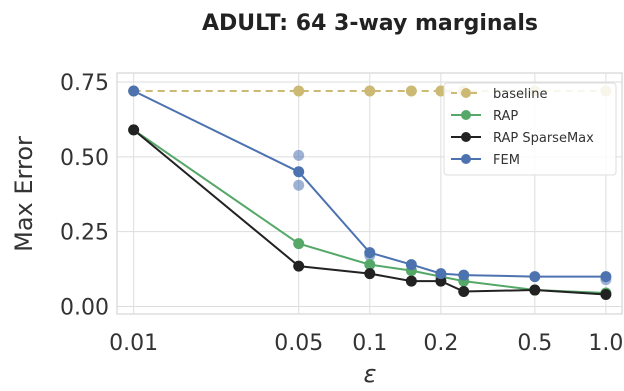 This screenshot has height=391, width=624. I want to click on x-axis-label: ε, so click(370, 373).